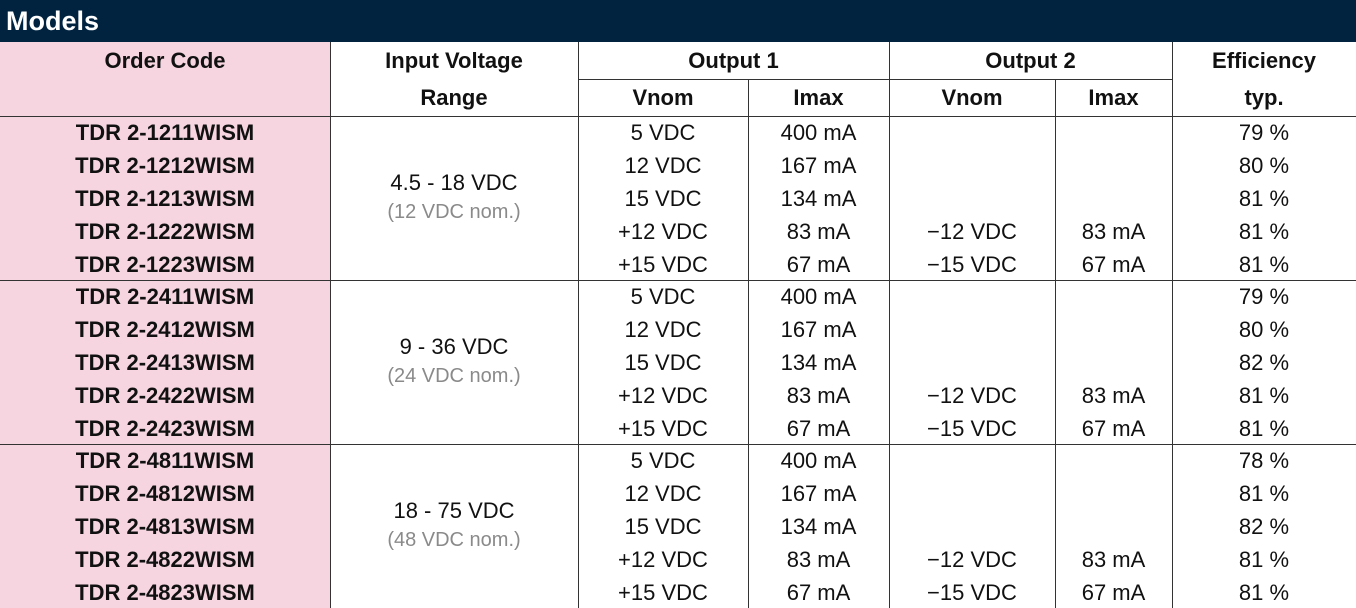  I want to click on input-range: 18 - 75 VDC, so click(454, 510).